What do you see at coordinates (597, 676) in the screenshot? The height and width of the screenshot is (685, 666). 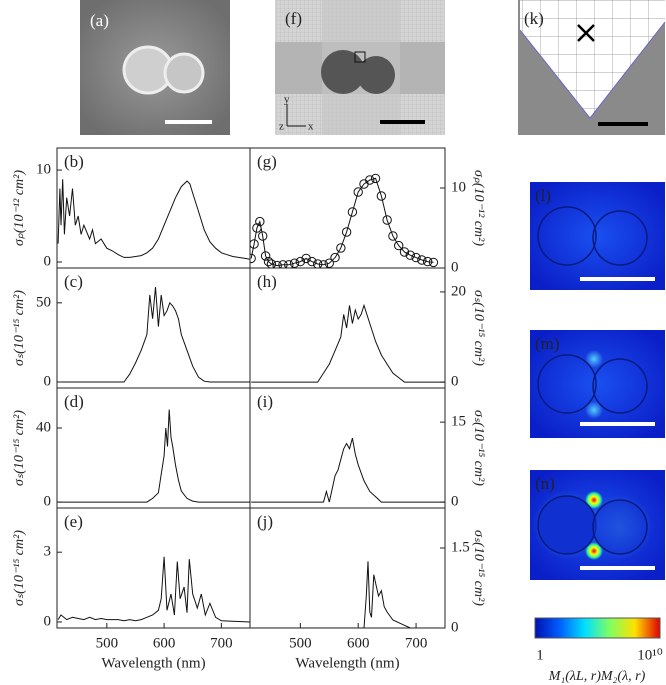 I see `colorbar-label: M₁(λL, r)M₂(λ, r)` at bounding box center [597, 676].